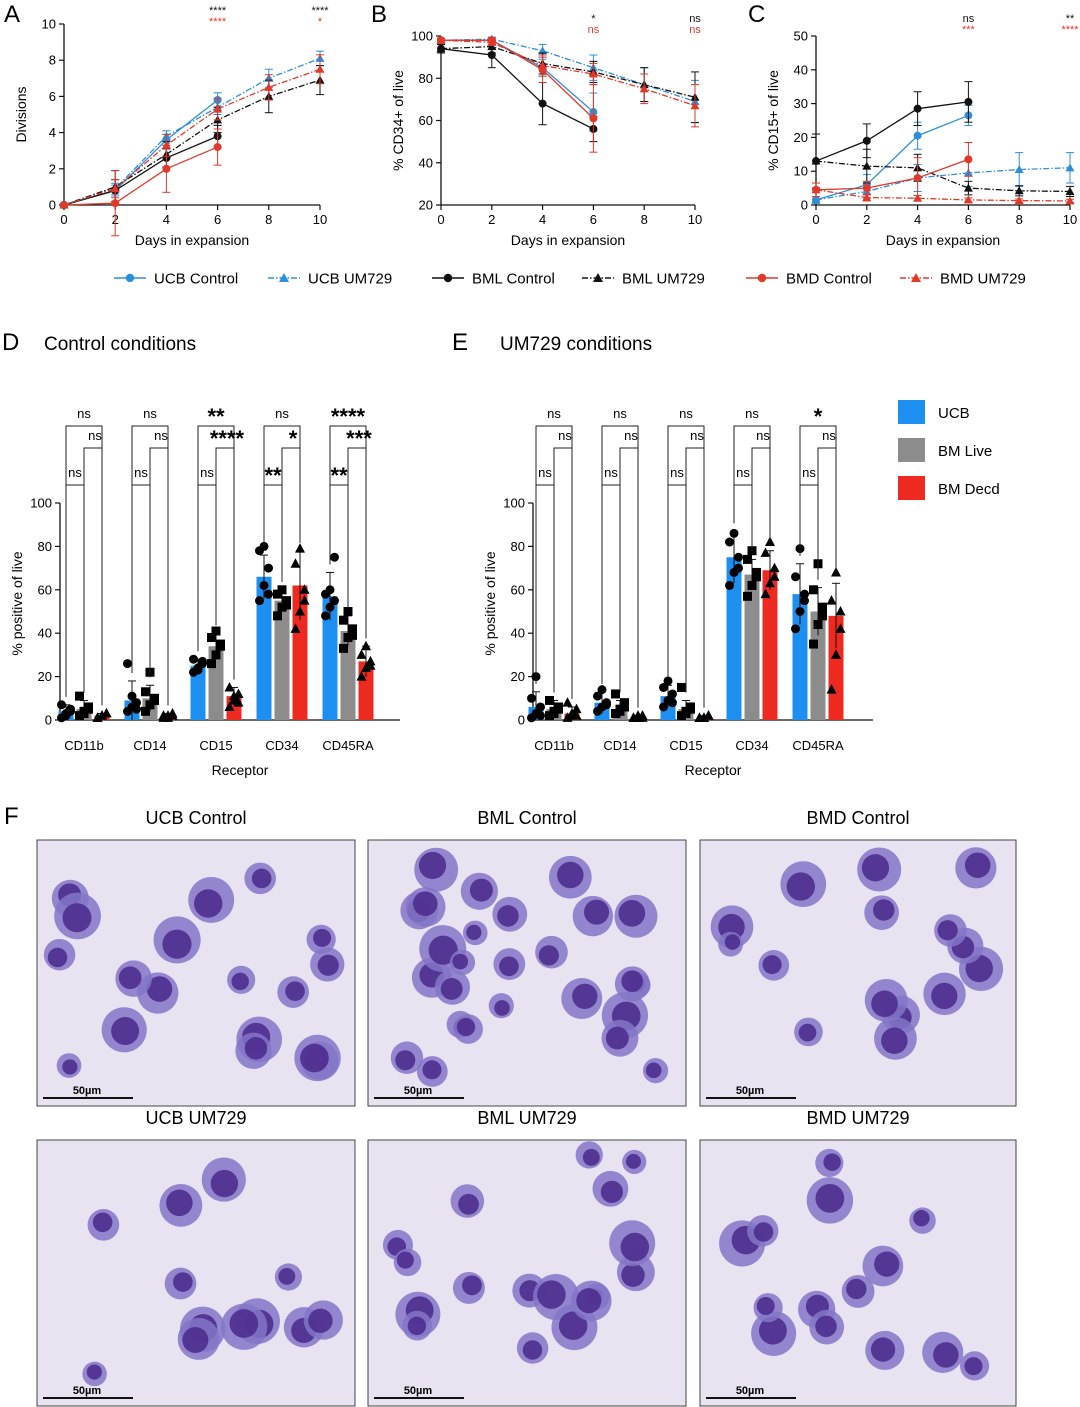 The image size is (1080, 1407). What do you see at coordinates (339, 475) in the screenshot?
I see `significance-label: **` at bounding box center [339, 475].